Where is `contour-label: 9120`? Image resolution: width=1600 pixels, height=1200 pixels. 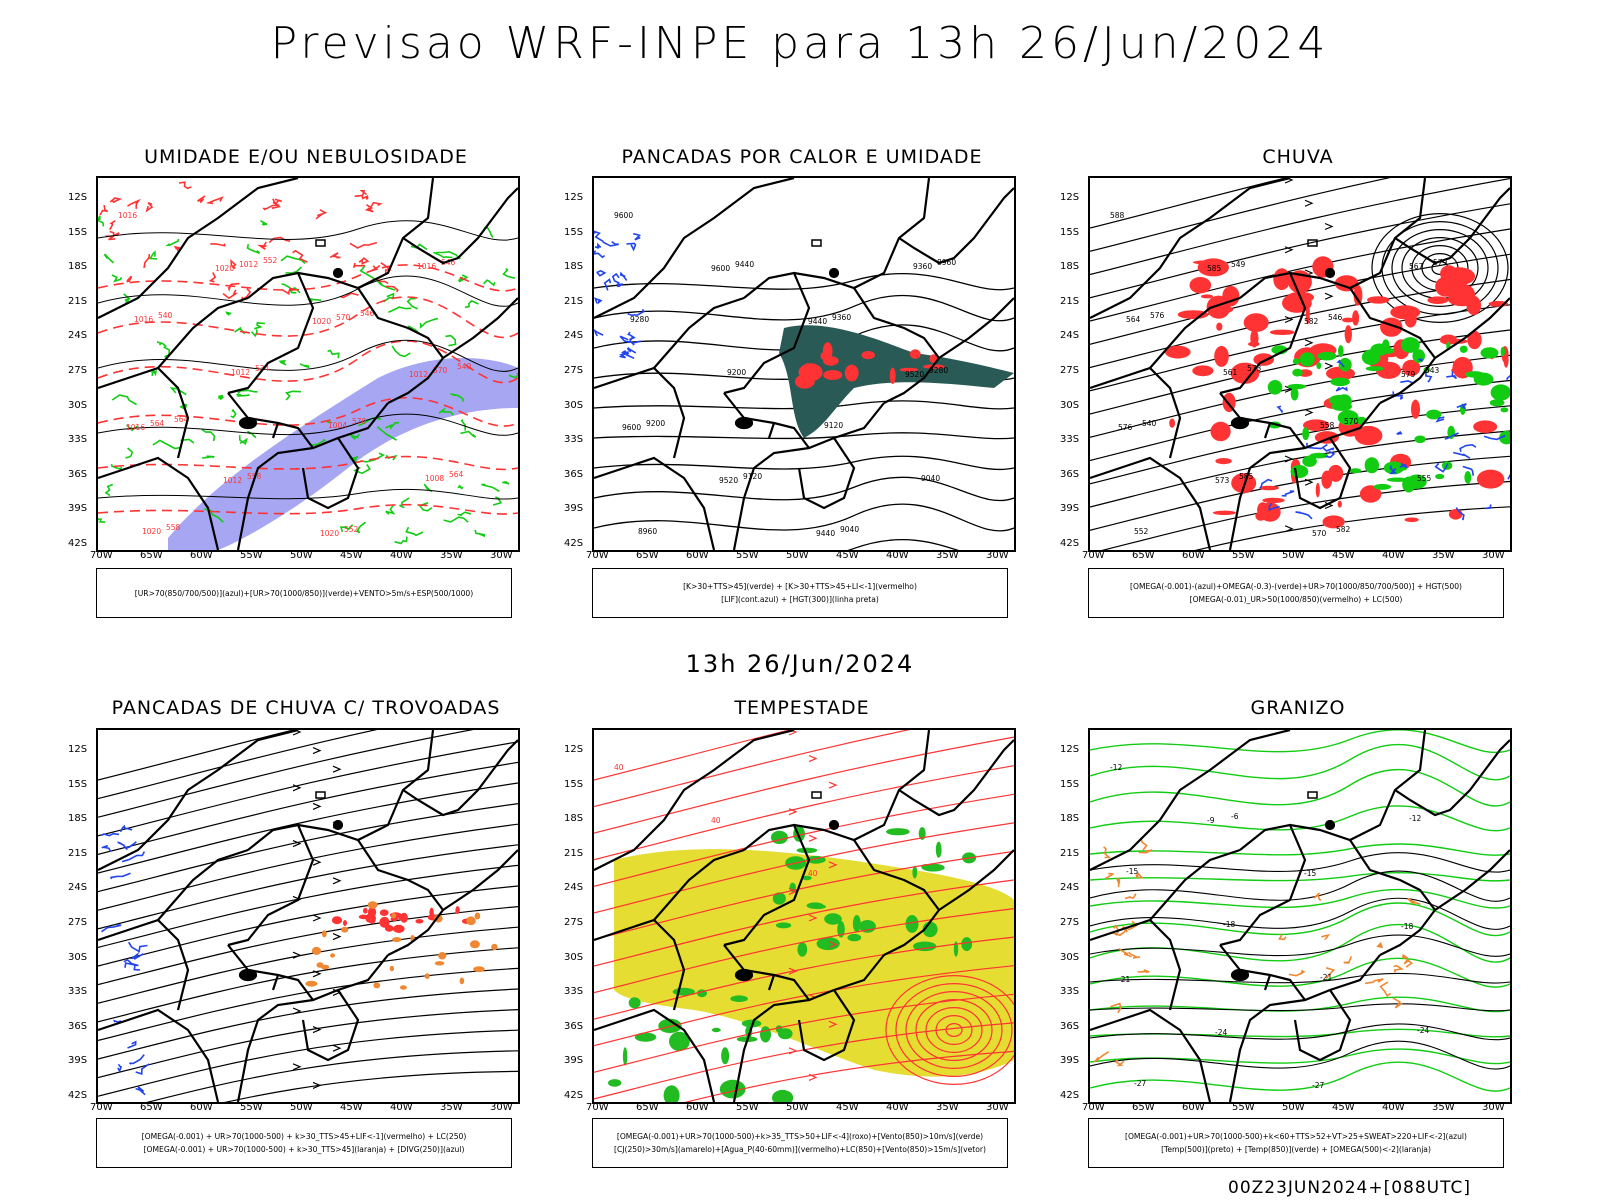 contour-label: 9120 is located at coordinates (833, 425).